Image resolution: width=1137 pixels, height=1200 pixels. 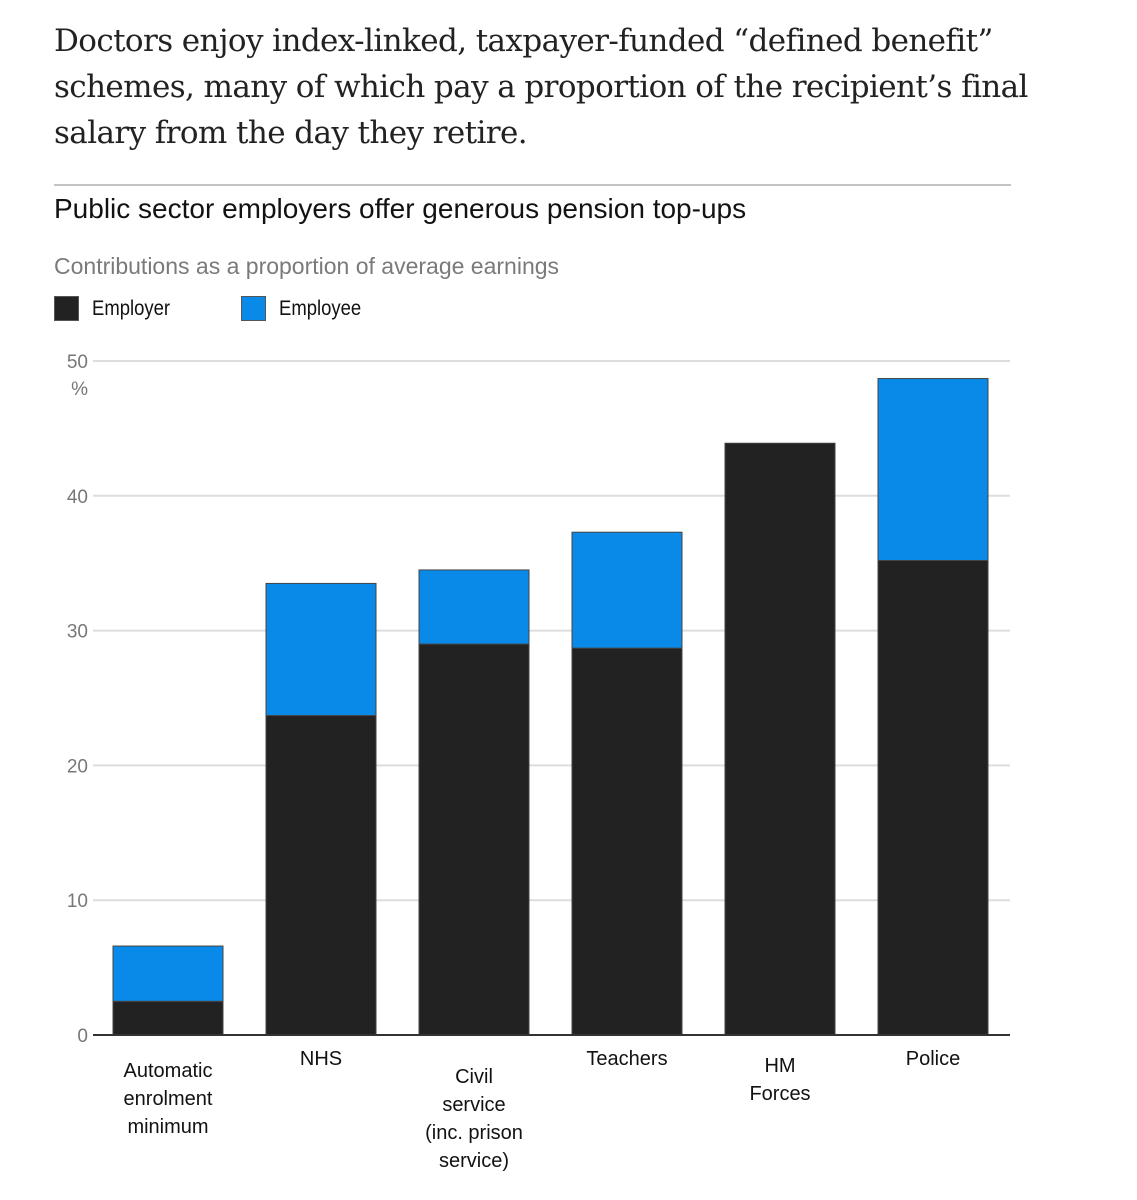 I want to click on legend-item-employer: Employer, so click(x=117, y=308).